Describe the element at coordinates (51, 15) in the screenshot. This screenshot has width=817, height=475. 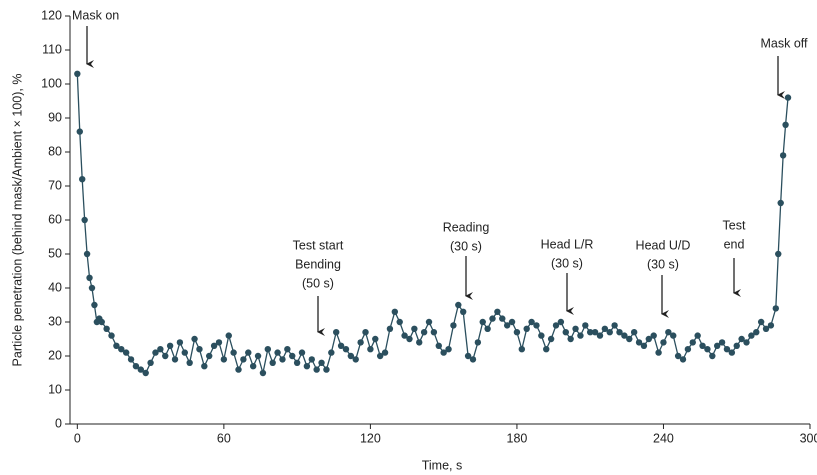
I see `y-tick-label: 120` at that location.